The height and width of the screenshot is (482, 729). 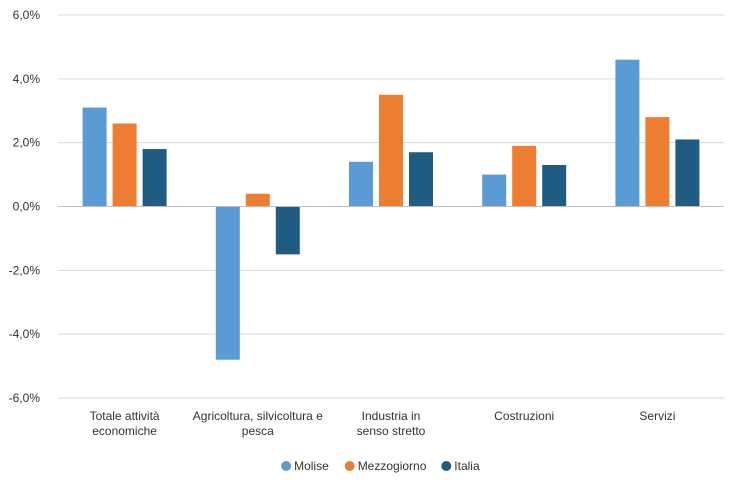 I want to click on x-category-label-line: Agricoltura, silvicoltura e, so click(x=258, y=416).